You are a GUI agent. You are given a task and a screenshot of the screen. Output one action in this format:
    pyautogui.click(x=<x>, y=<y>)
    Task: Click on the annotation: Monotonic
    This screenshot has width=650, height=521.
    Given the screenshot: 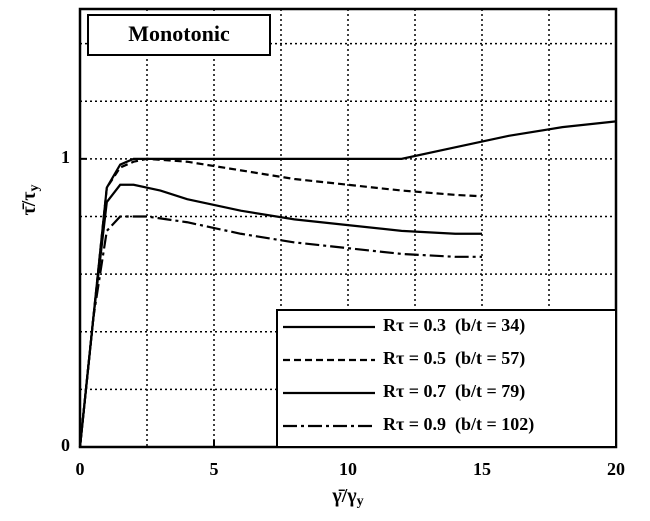 What is the action you would take?
    pyautogui.click(x=179, y=33)
    